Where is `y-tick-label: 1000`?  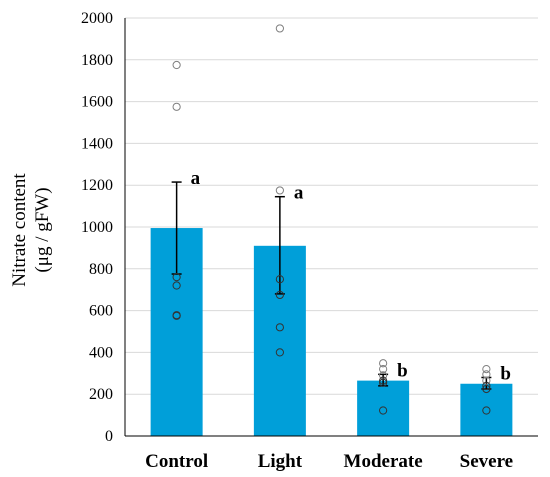
y-tick-label: 1000 is located at coordinates (97, 227).